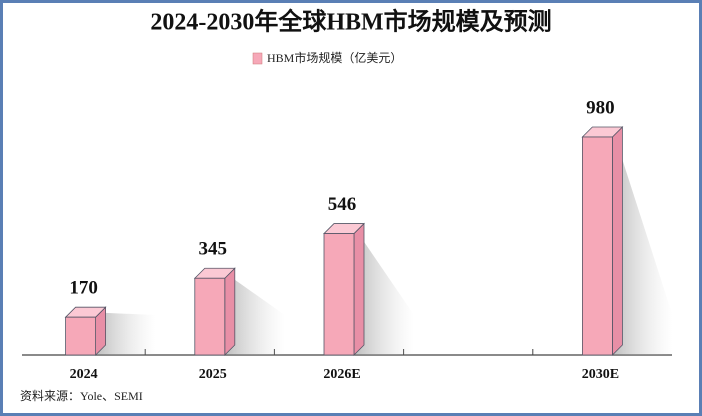  I want to click on chart-title: 2024-2030年全球HBM市场规模及预测, so click(350, 22).